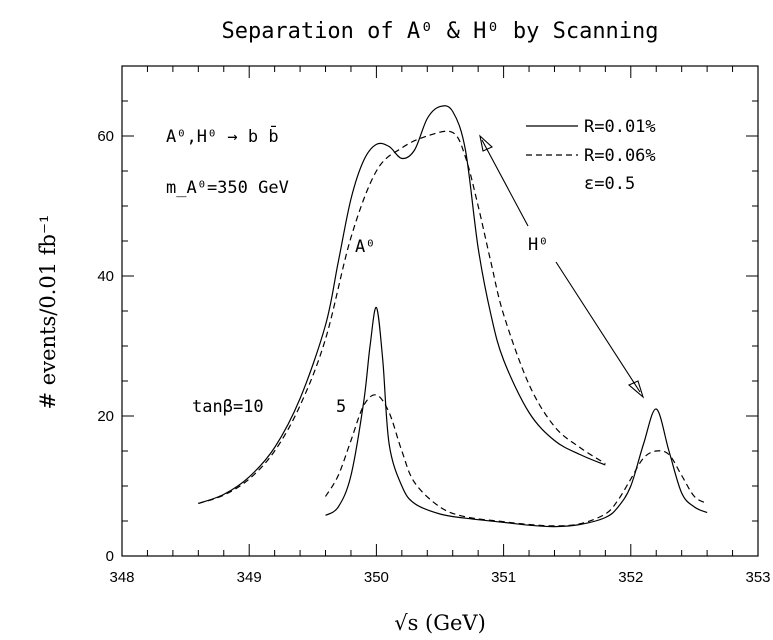  I want to click on y-axis-label: # events/0.01 fb⁻¹, so click(48, 312).